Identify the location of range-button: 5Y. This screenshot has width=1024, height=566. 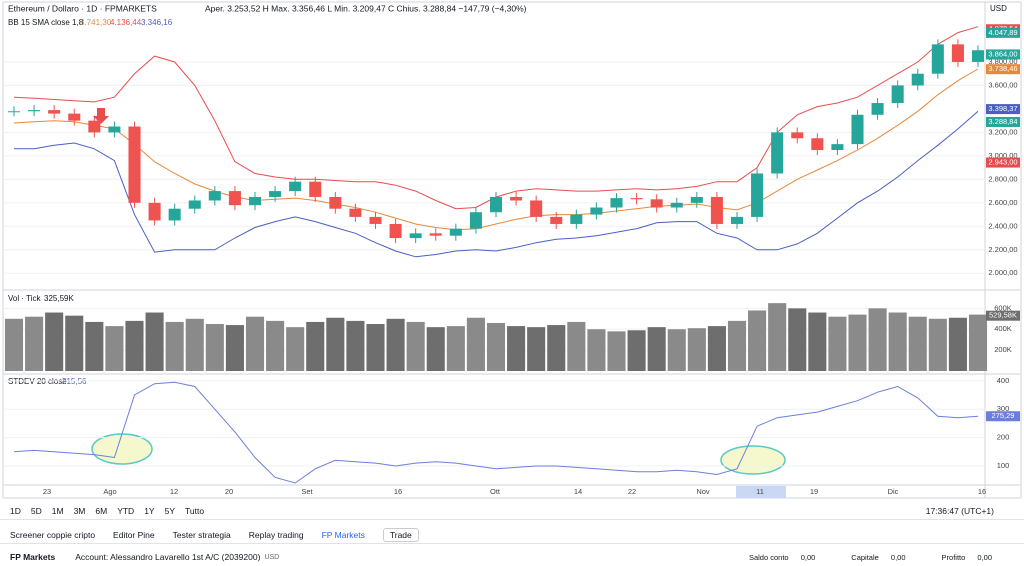
(169, 511).